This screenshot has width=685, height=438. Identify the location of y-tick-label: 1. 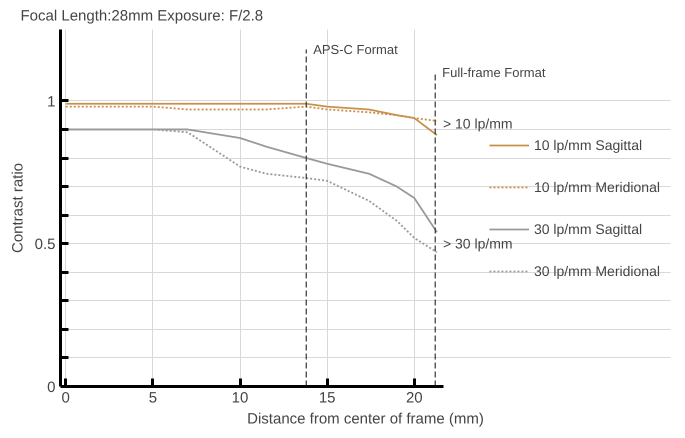
(51, 101).